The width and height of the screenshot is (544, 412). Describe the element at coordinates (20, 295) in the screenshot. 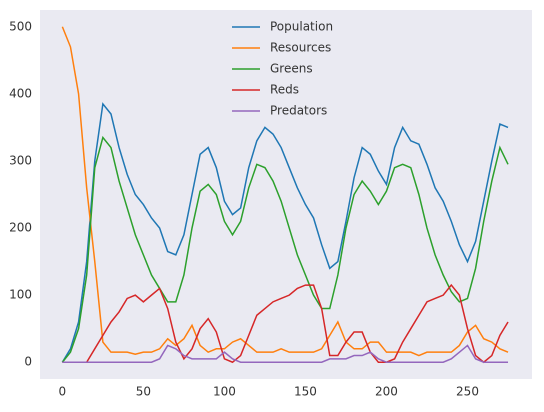

I see `y-tick-label: 100` at that location.